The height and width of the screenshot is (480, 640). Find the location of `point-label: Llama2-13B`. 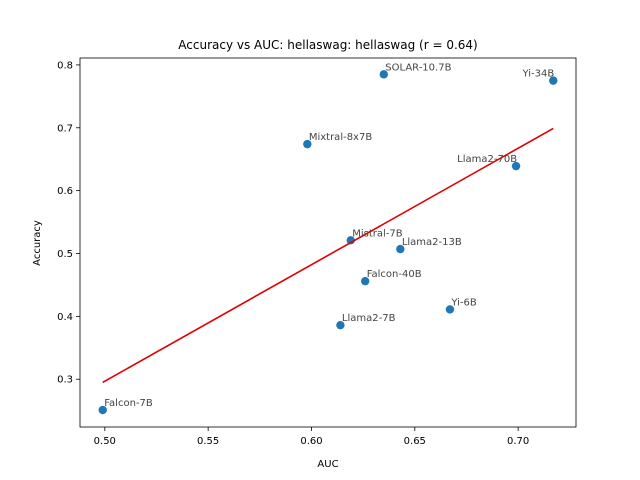

point-label: Llama2-13B is located at coordinates (432, 242).